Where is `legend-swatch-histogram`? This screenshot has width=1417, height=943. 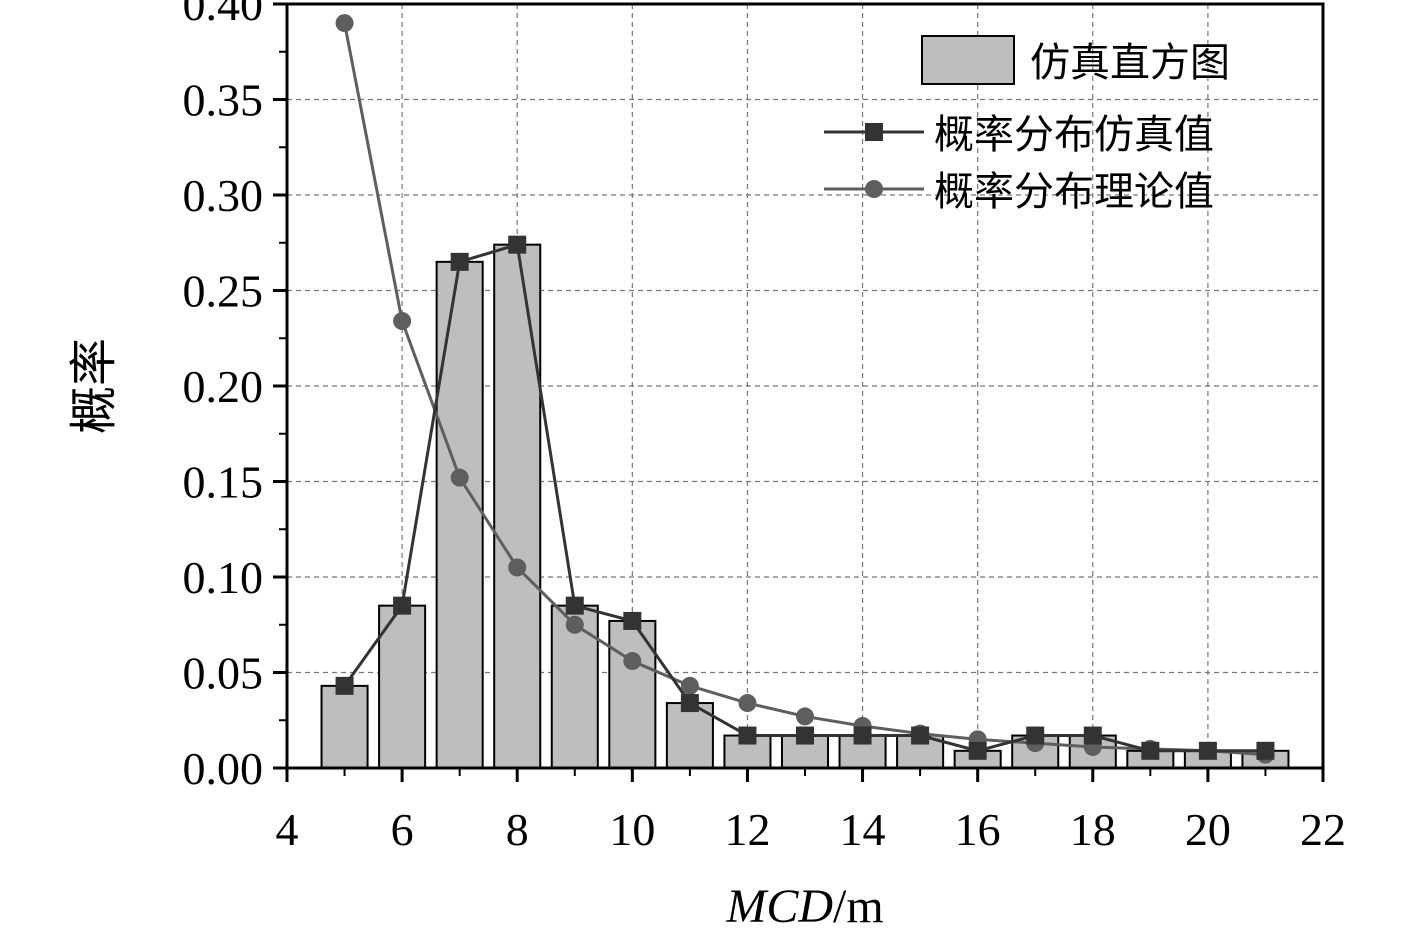 legend-swatch-histogram is located at coordinates (968, 60).